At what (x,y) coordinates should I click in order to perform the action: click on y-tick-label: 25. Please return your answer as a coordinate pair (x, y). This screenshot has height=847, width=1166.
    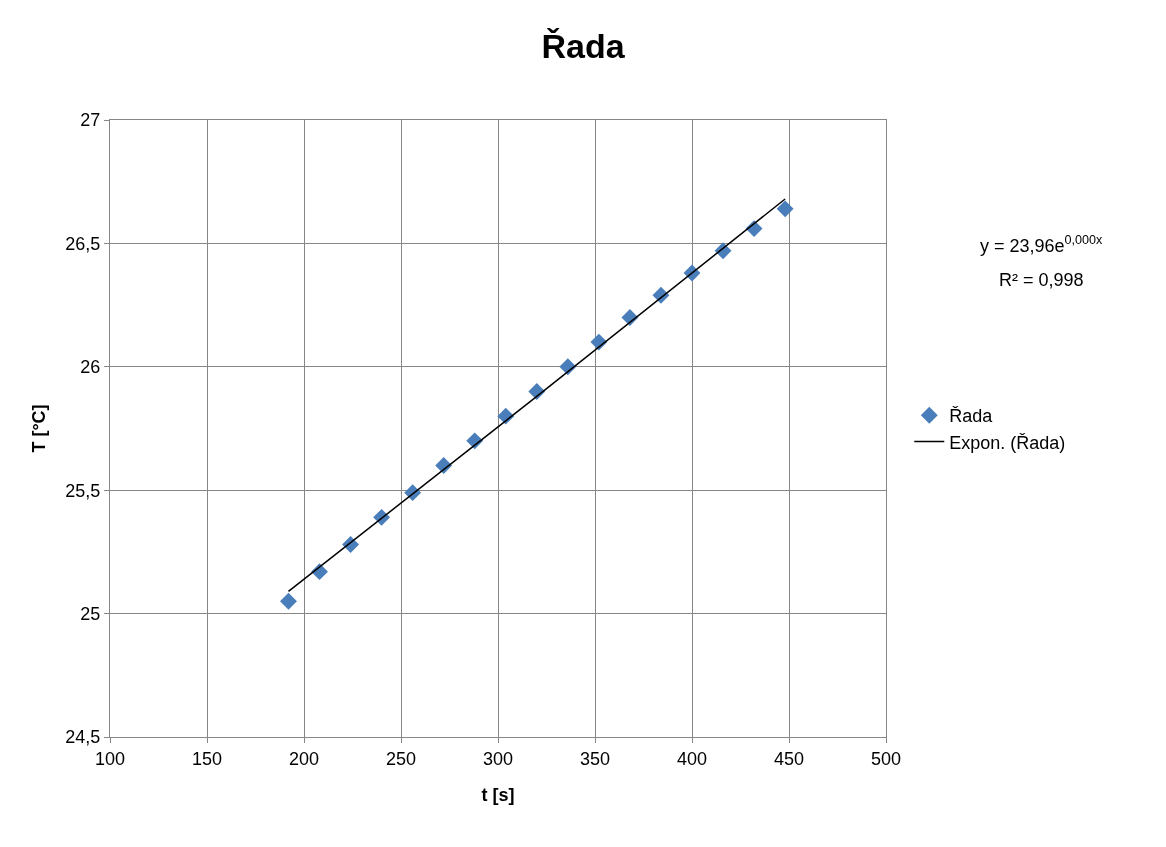
    Looking at the image, I should click on (90, 613).